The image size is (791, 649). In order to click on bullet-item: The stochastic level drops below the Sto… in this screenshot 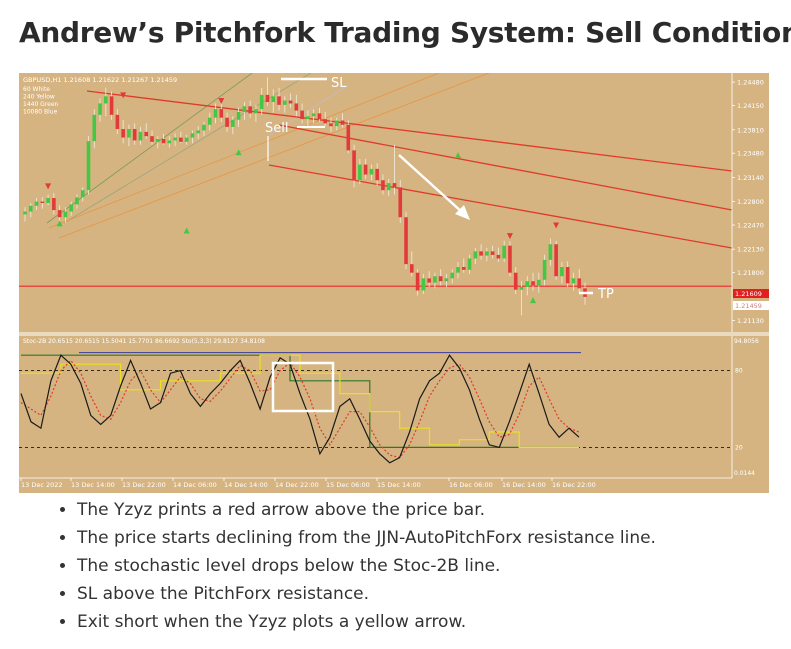, I will do `click(366, 566)`.